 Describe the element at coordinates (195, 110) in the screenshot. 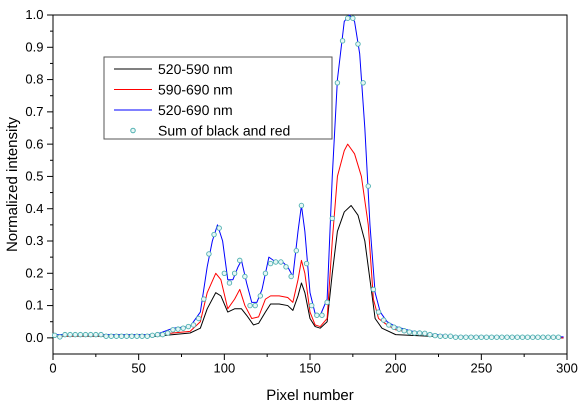

I see `legend-label: 520-690 nm` at that location.